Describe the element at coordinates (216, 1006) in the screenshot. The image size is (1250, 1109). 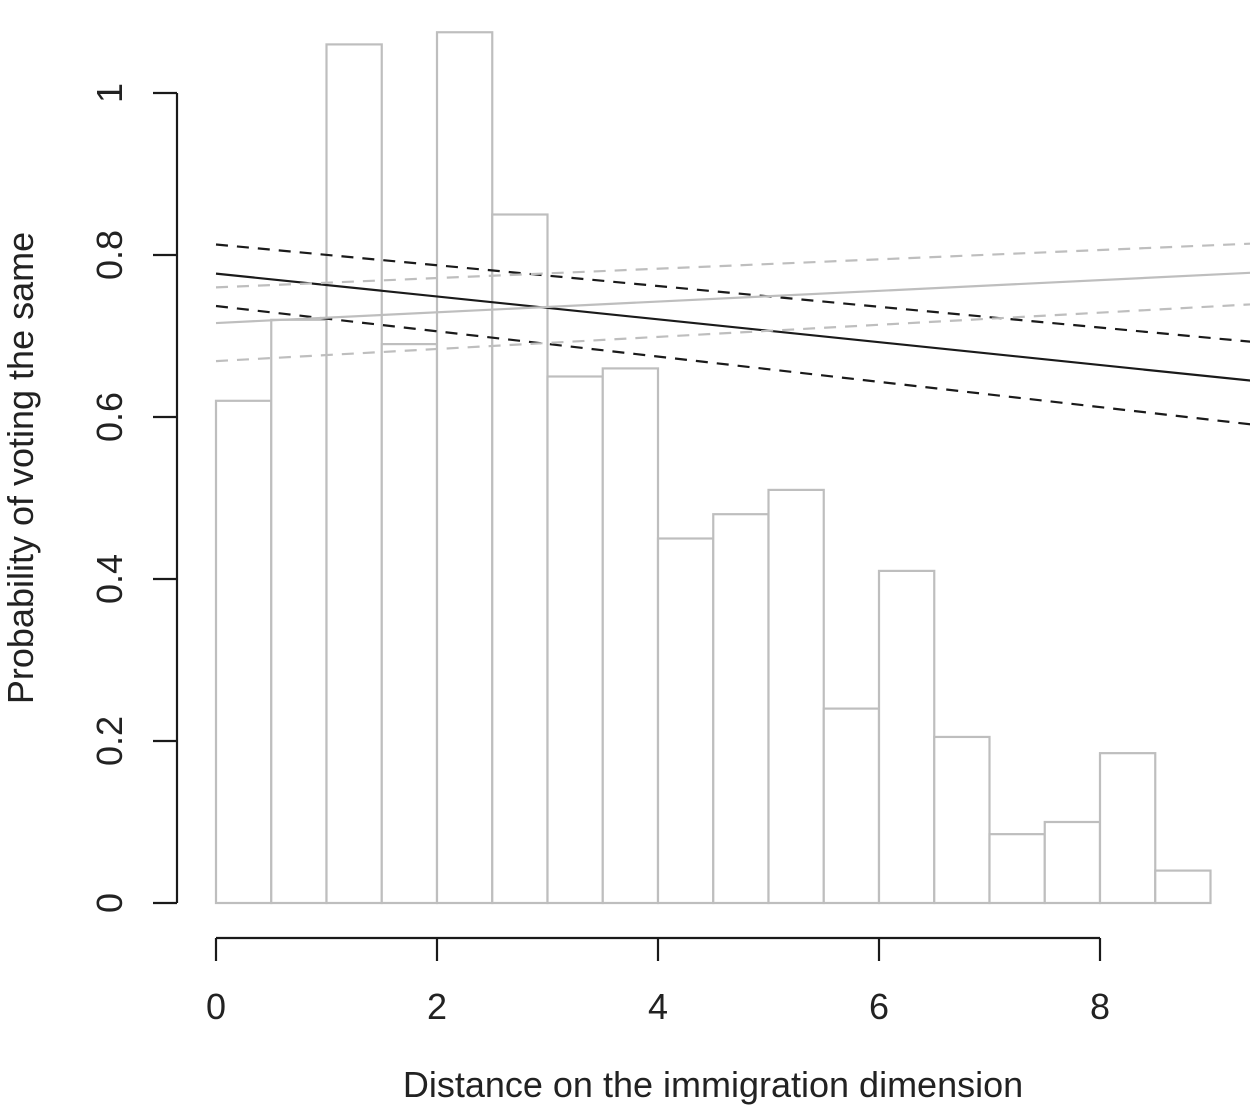
I see `x-tick-label: 0` at that location.